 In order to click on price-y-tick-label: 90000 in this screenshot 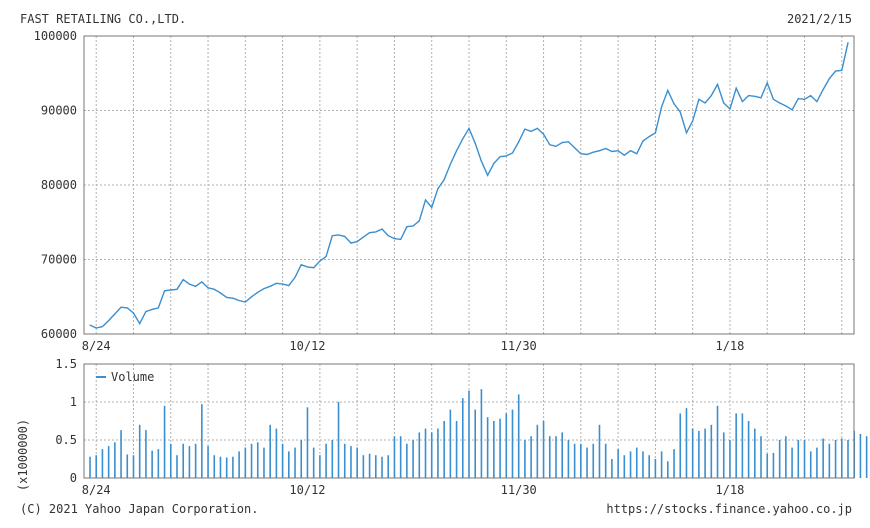, I will do `click(59, 111)`.